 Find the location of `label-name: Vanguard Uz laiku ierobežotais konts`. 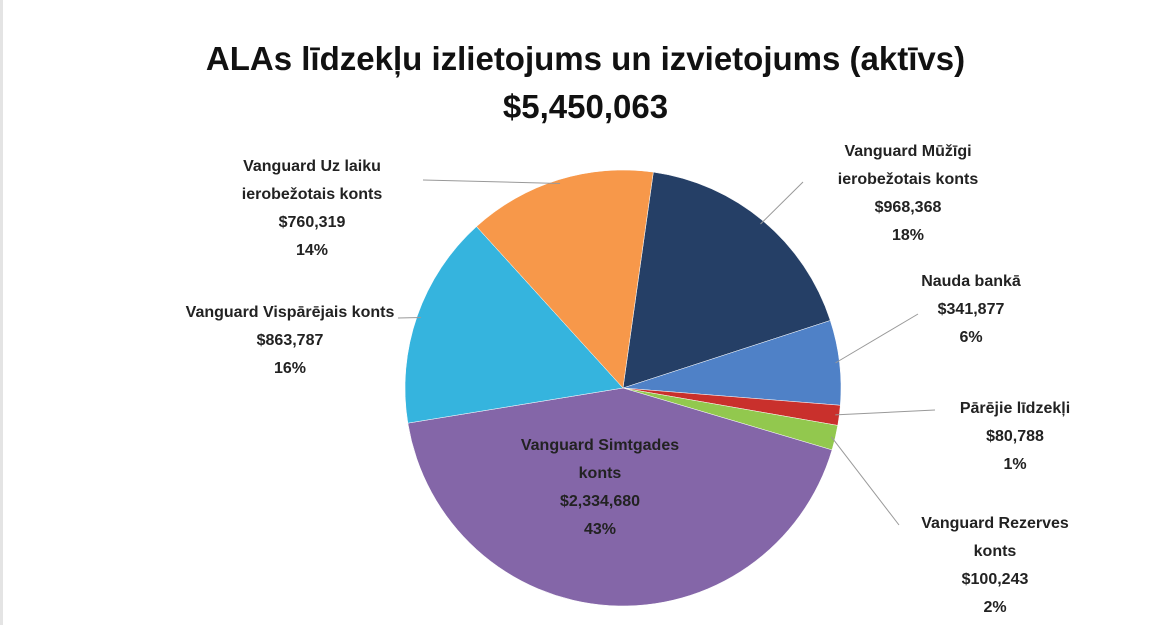

label-name: Vanguard Uz laiku ierobežotais konts is located at coordinates (312, 180).